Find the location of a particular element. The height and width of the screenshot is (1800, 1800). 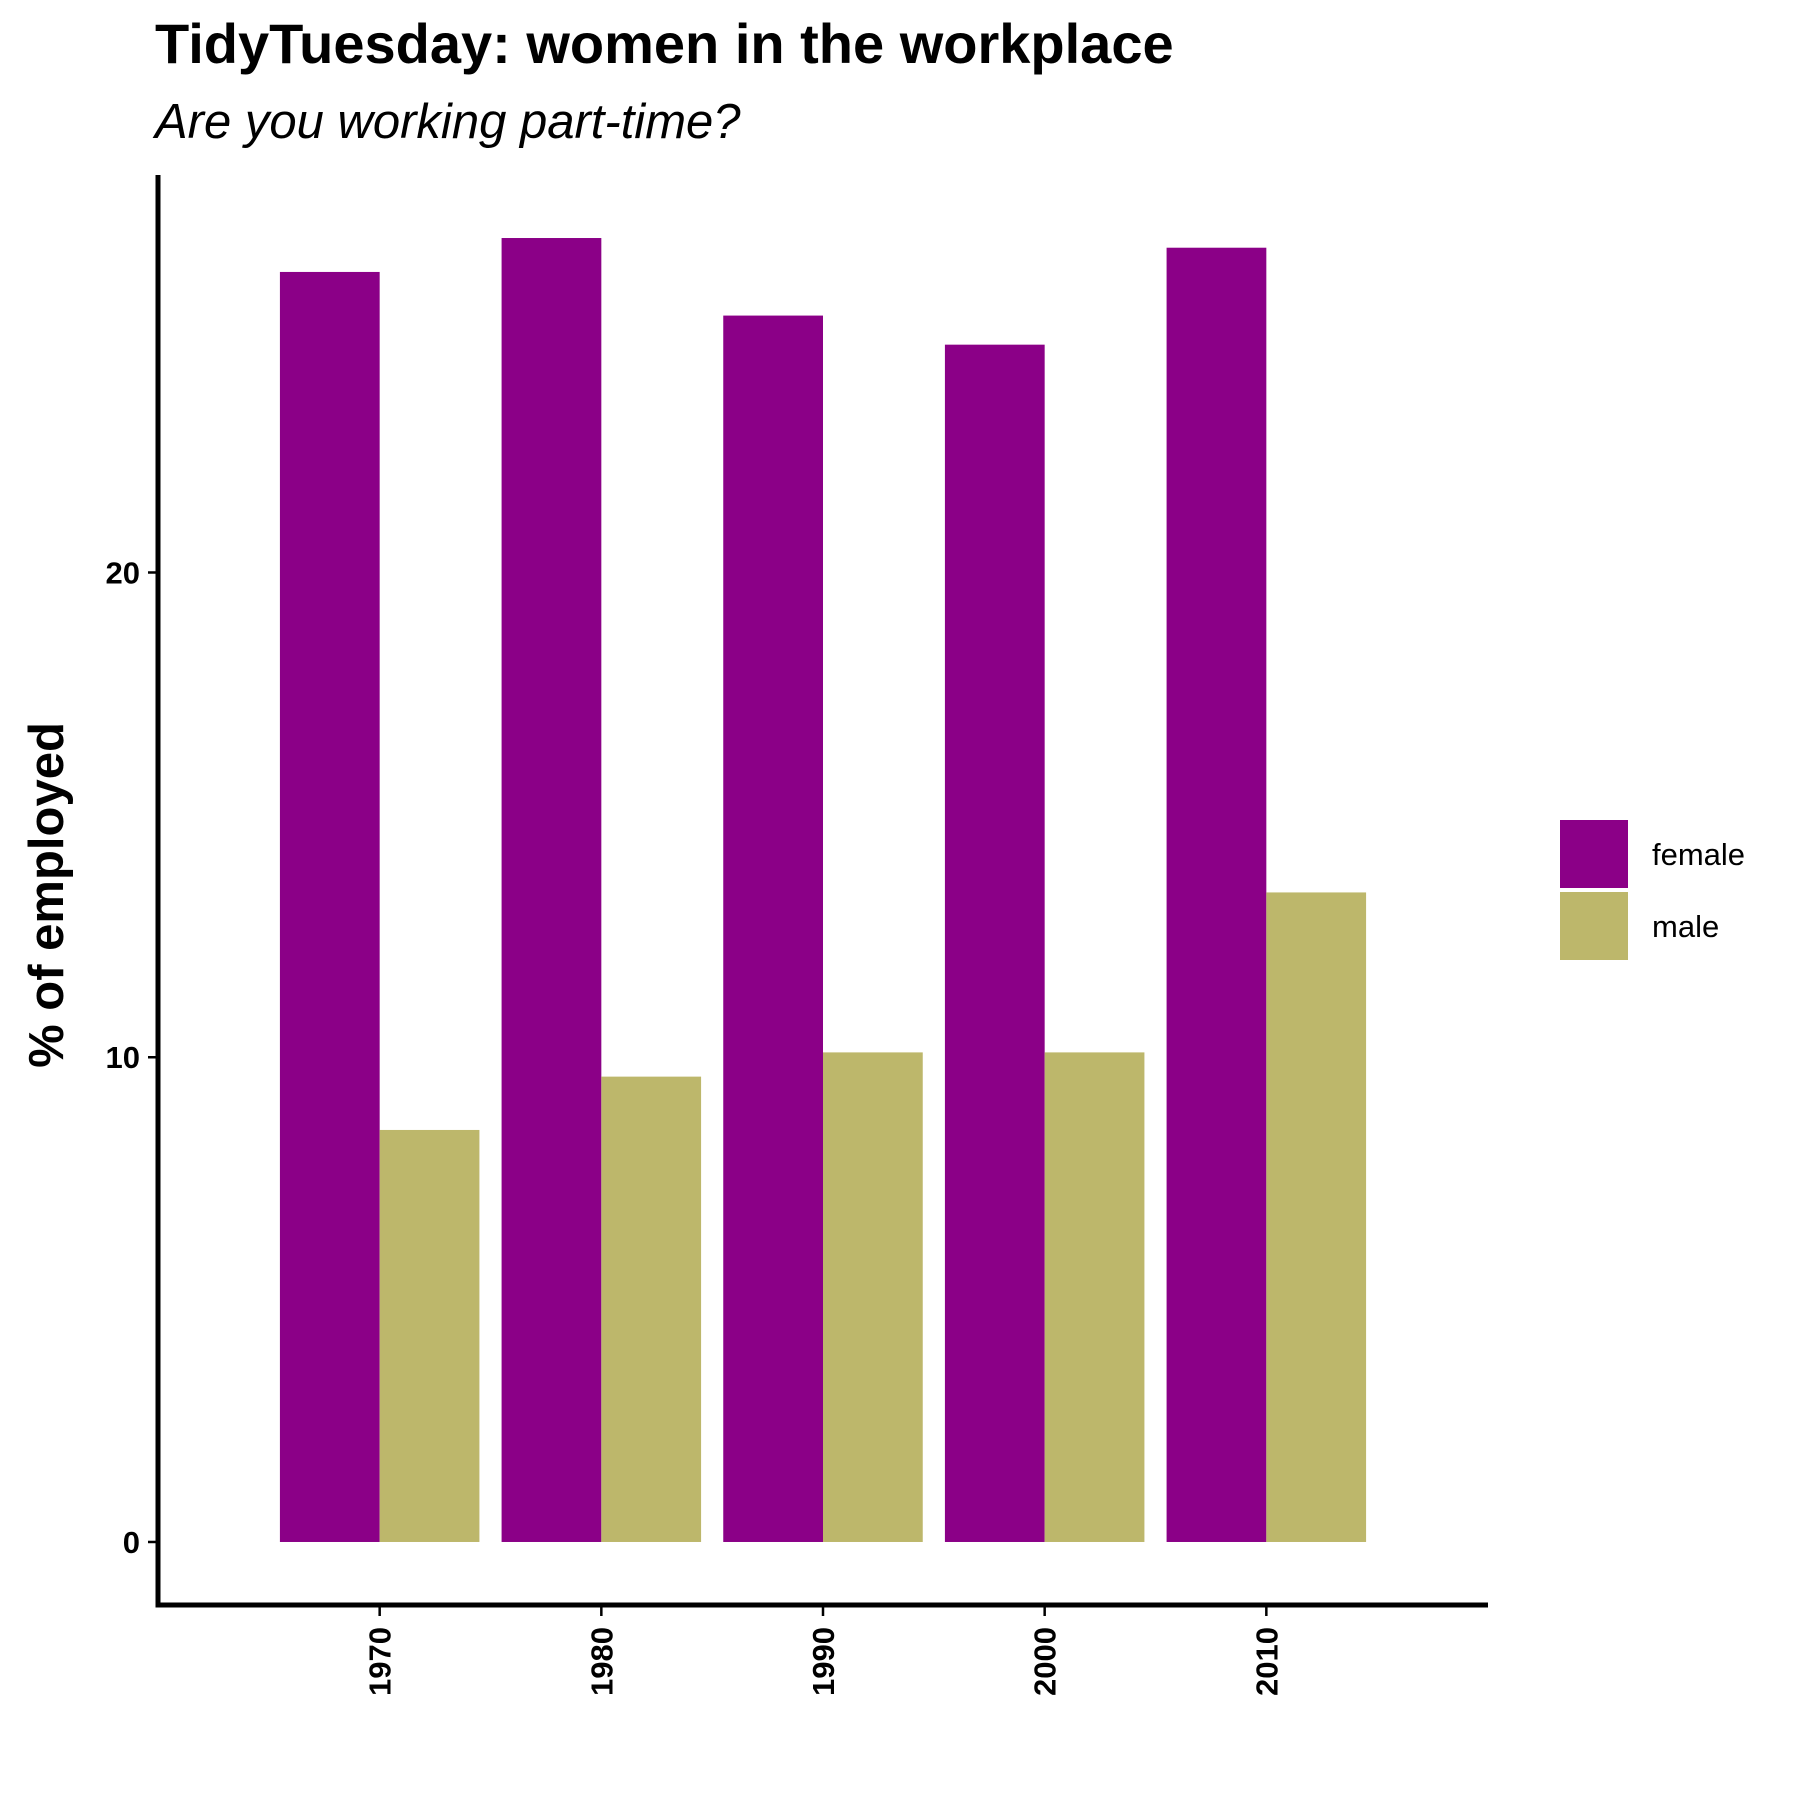

bar-male-2000 is located at coordinates (1094, 1297).